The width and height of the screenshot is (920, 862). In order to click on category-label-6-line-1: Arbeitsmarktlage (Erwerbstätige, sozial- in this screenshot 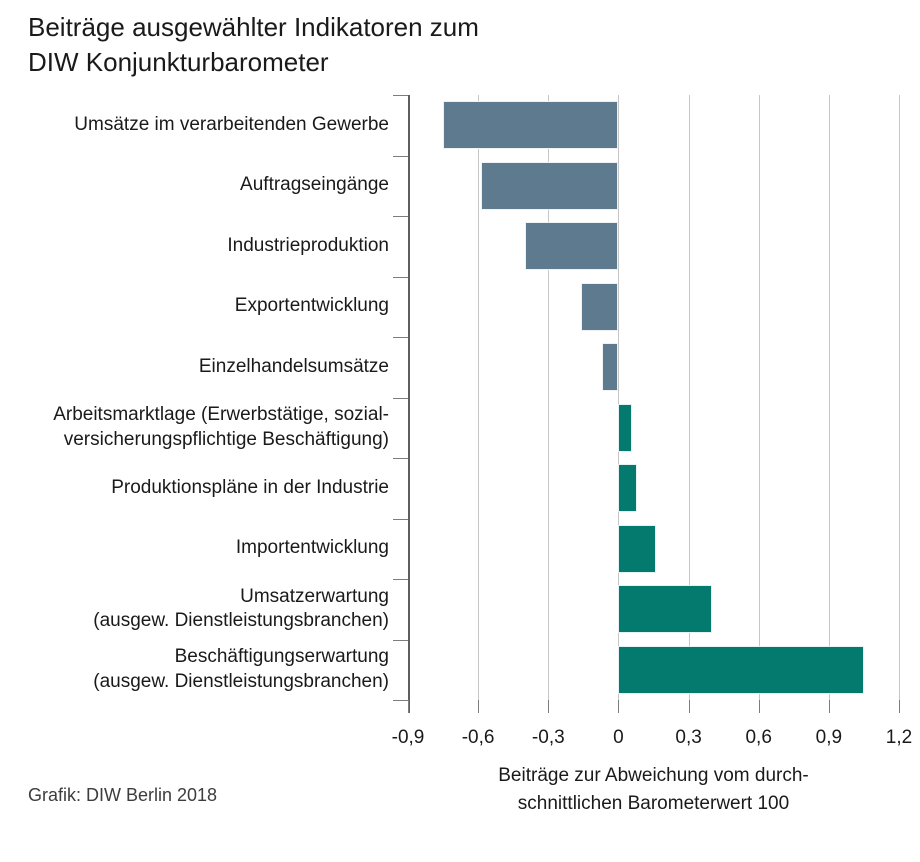, I will do `click(221, 415)`.